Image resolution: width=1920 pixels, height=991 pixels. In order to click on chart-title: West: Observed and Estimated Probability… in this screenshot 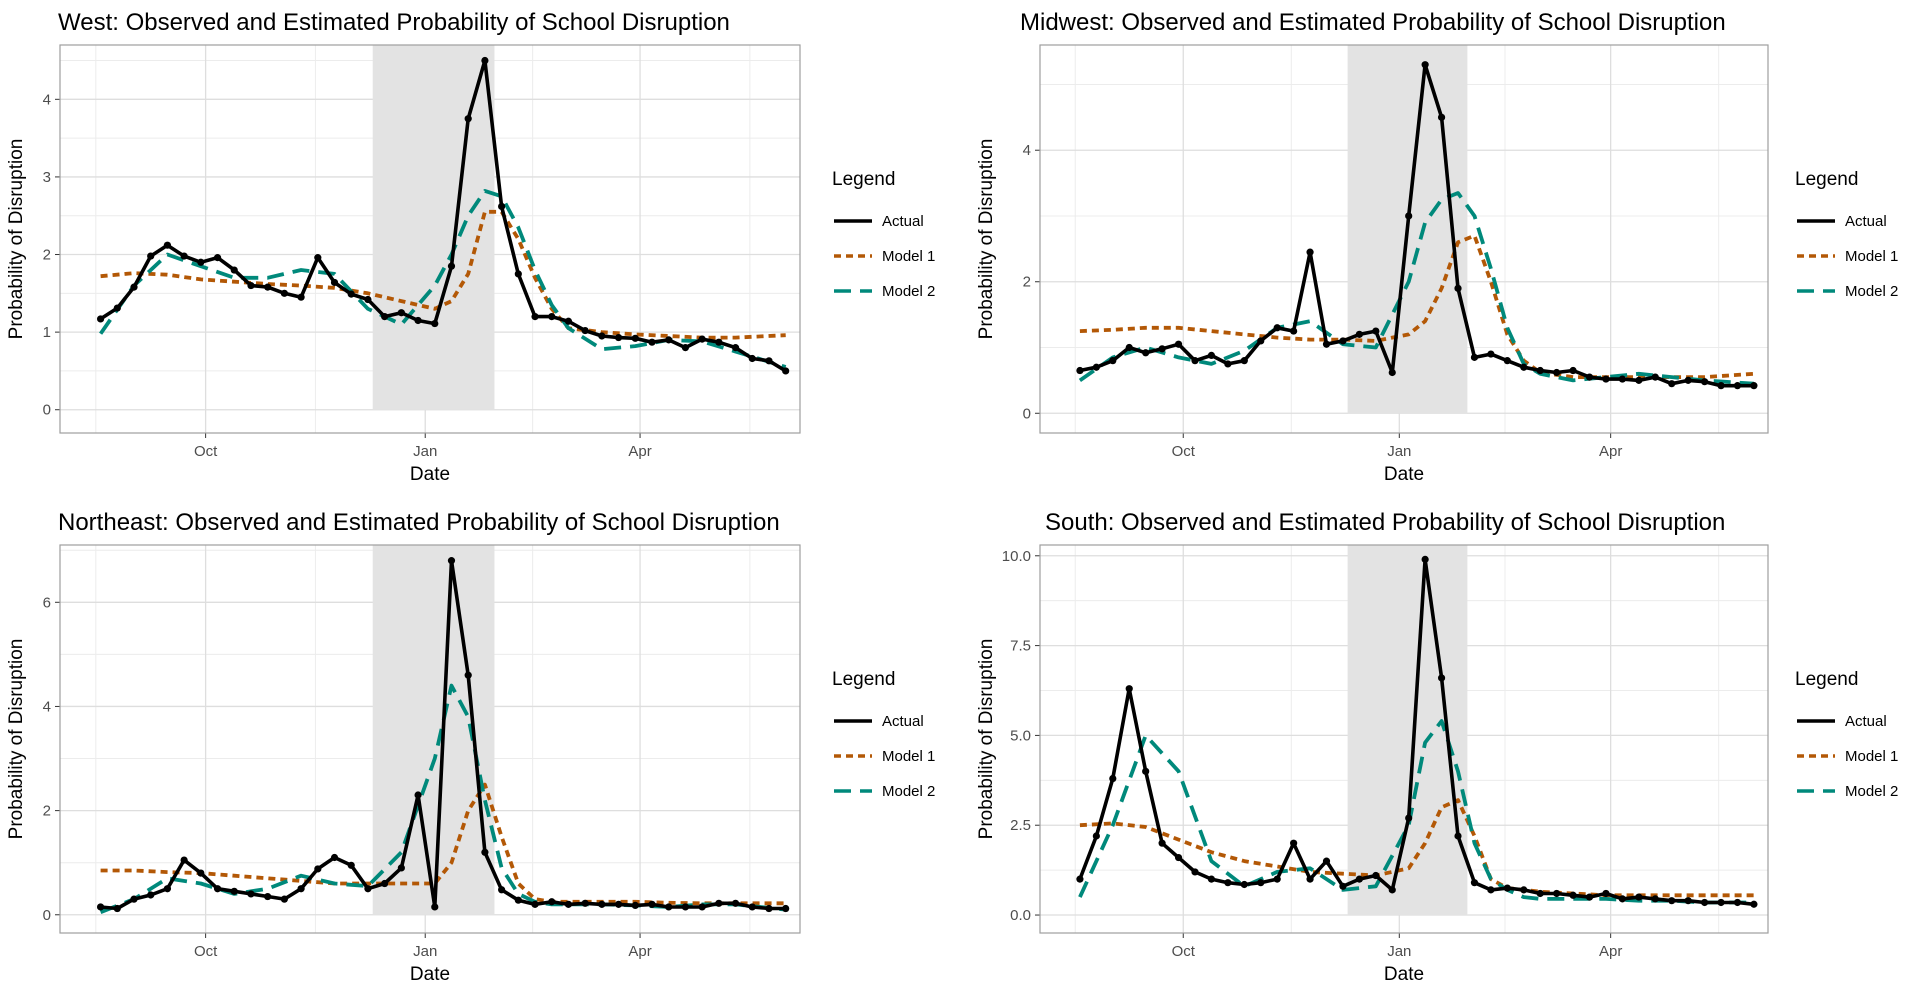, I will do `click(394, 22)`.